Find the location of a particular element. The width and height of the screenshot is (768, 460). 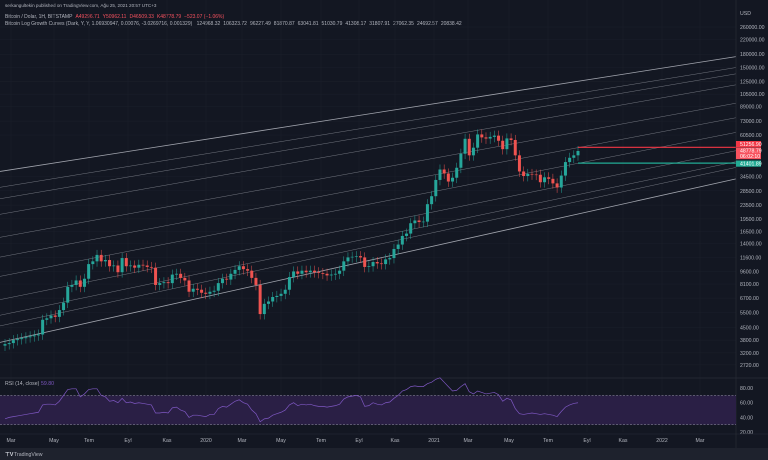

price-tag: 41401.89 is located at coordinates (749, 164).